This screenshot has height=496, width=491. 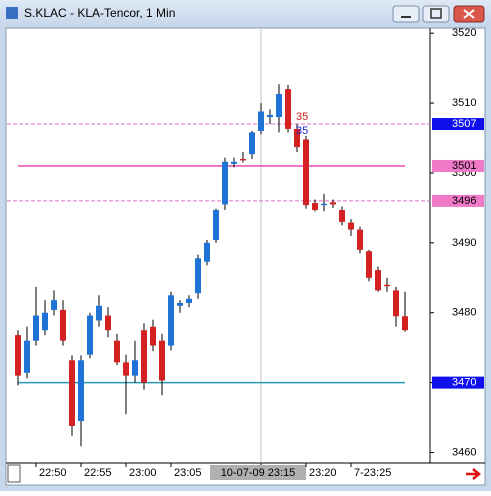 What do you see at coordinates (464, 103) in the screenshot?
I see `y-tick-label: 3510` at bounding box center [464, 103].